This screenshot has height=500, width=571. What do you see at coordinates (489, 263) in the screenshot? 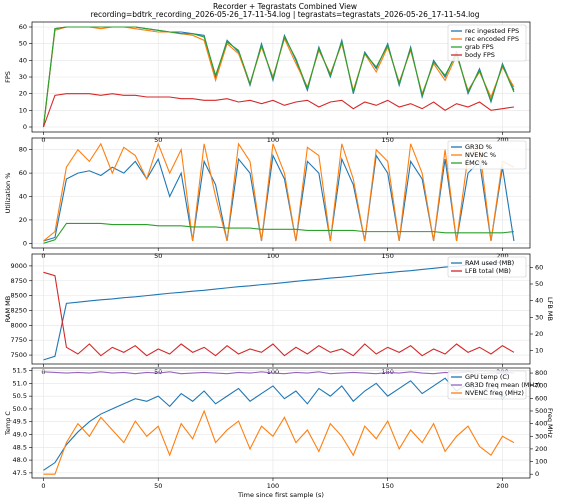
I see `legend-label: RAM used (MB)` at bounding box center [489, 263].